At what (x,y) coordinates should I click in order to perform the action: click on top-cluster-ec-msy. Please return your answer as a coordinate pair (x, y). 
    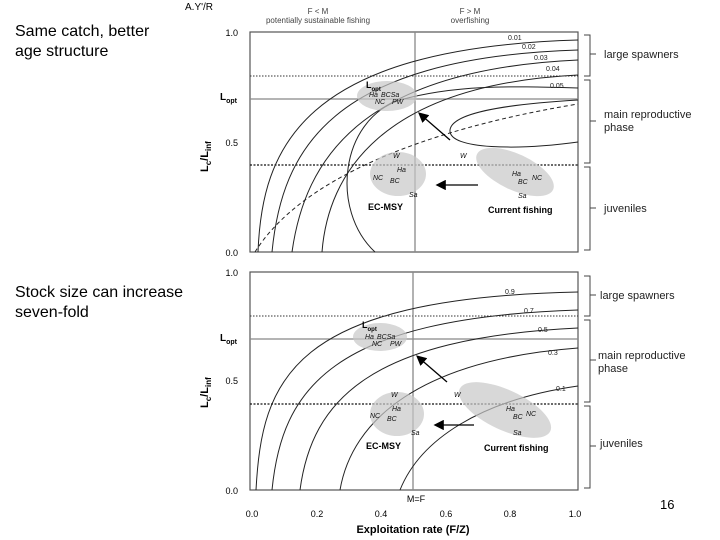
    Looking at the image, I should click on (398, 174).